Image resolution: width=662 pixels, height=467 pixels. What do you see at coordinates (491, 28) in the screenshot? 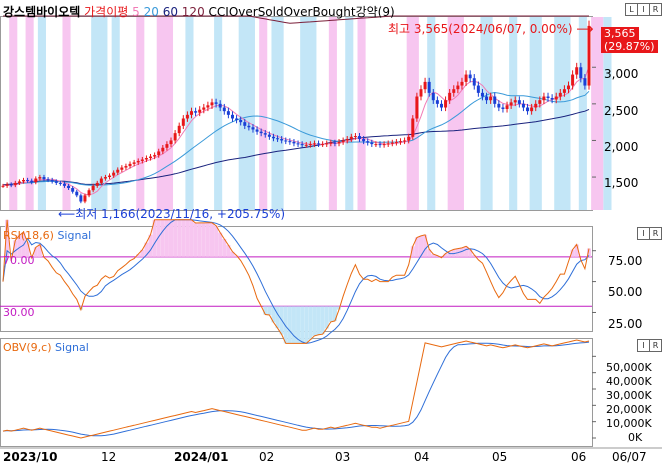
I see `high-annotation: 최고 3,565(2024/06/07, 0.00%) ⟶` at bounding box center [491, 28].